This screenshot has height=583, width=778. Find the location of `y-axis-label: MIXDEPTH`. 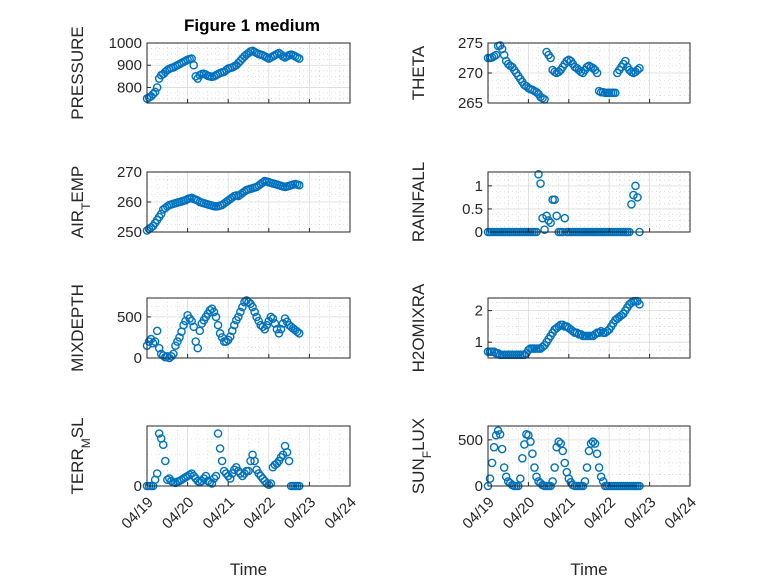

y-axis-label: MIXDEPTH is located at coordinates (77, 328).